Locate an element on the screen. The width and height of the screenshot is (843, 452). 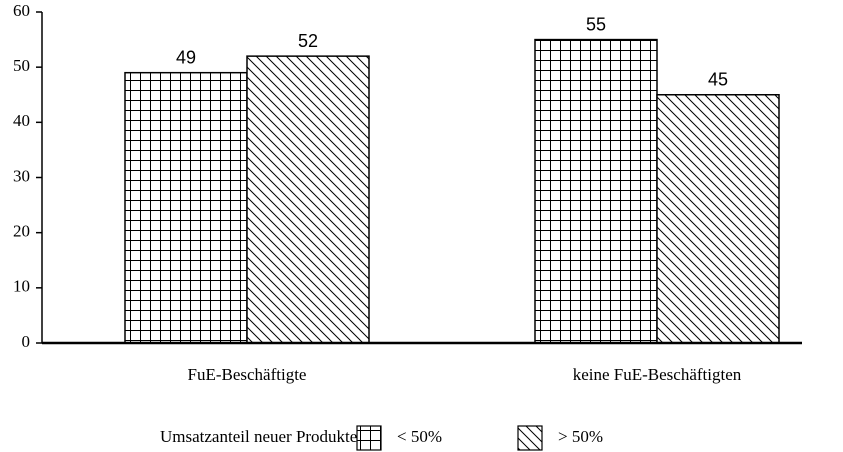
x-tick-label: FuE-Beschäftigte is located at coordinates (247, 374).